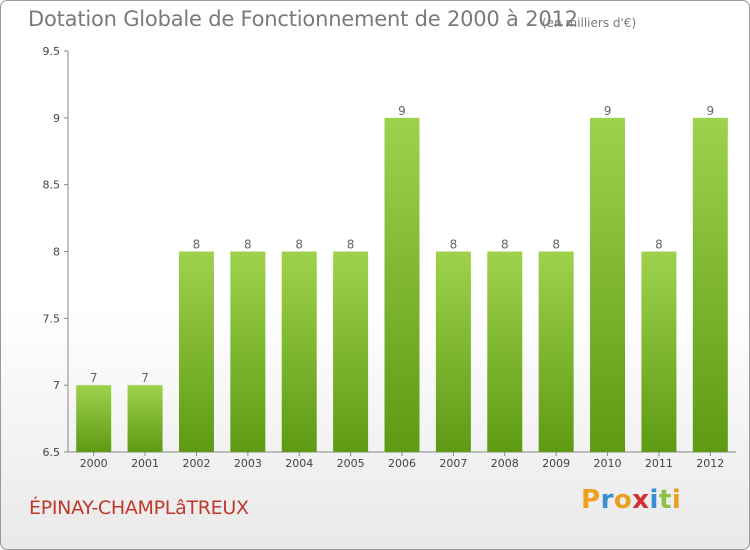  Describe the element at coordinates (56, 385) in the screenshot. I see `y-tick-label: 7` at that location.